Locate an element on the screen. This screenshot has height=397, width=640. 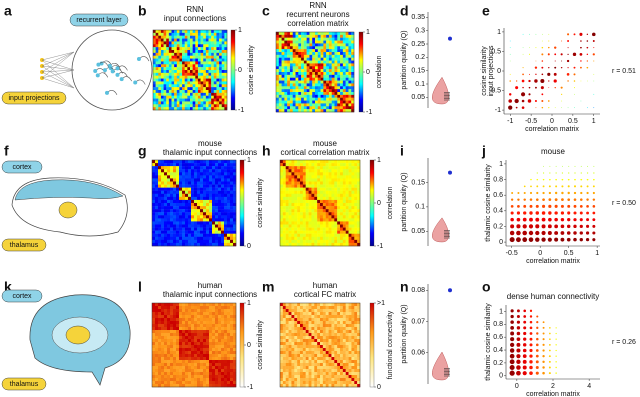
neuron is located at coordinates (135, 82).